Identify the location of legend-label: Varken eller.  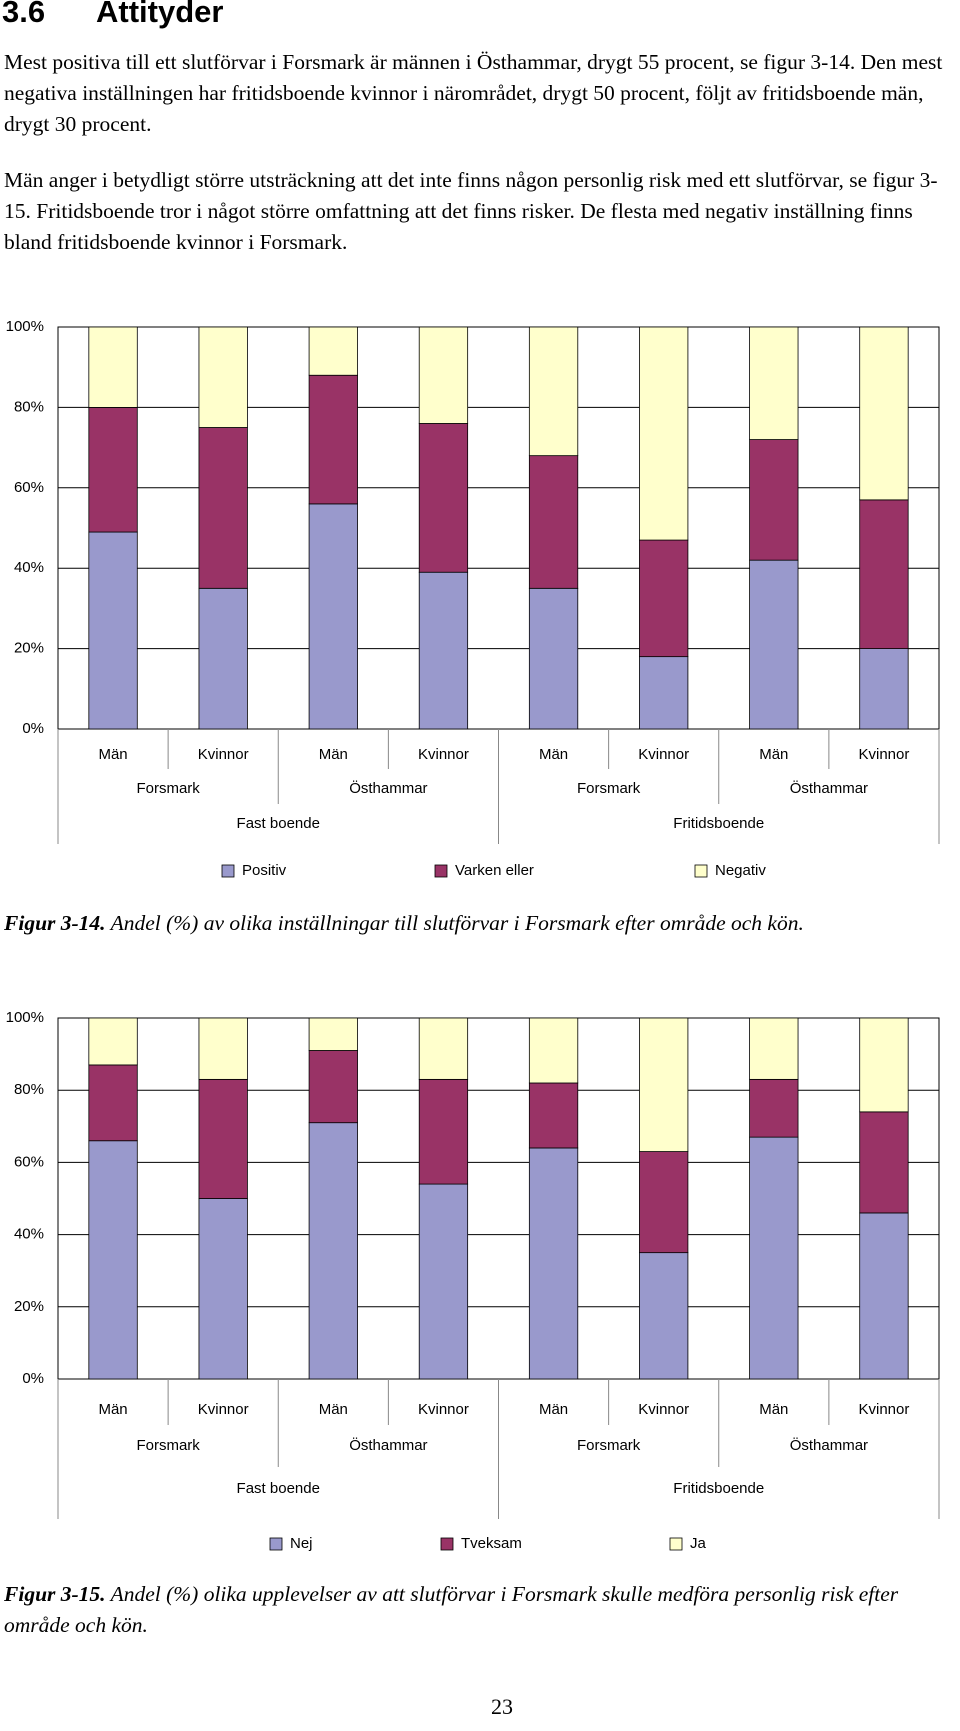
(494, 870).